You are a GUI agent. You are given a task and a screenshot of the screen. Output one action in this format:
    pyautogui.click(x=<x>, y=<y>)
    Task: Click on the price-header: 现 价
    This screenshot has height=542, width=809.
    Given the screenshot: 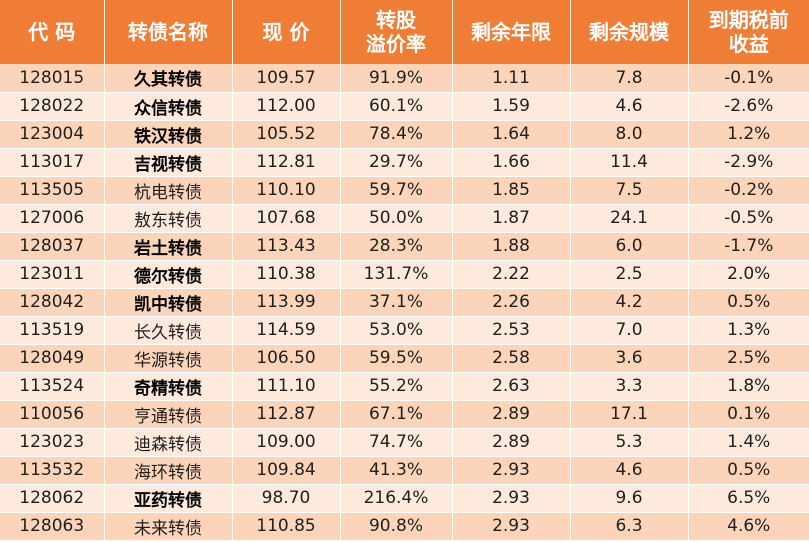 What is the action you would take?
    pyautogui.click(x=286, y=32)
    